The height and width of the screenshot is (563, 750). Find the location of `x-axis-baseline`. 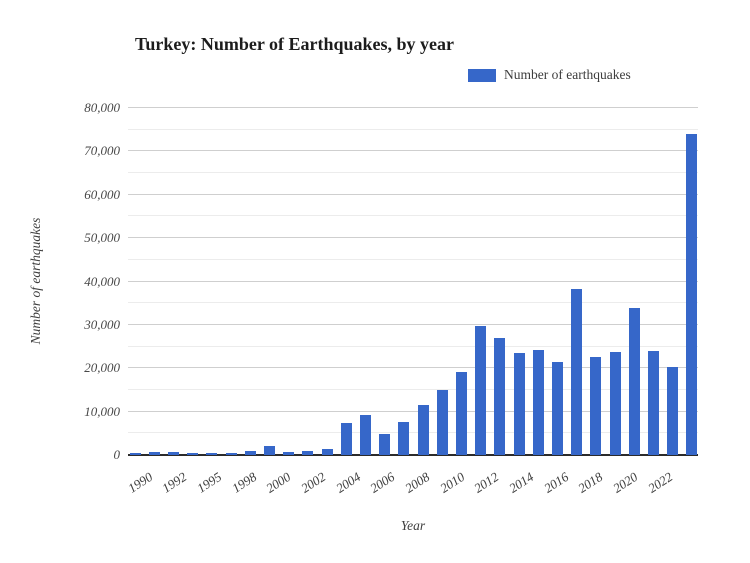

x-axis-baseline is located at coordinates (413, 455).